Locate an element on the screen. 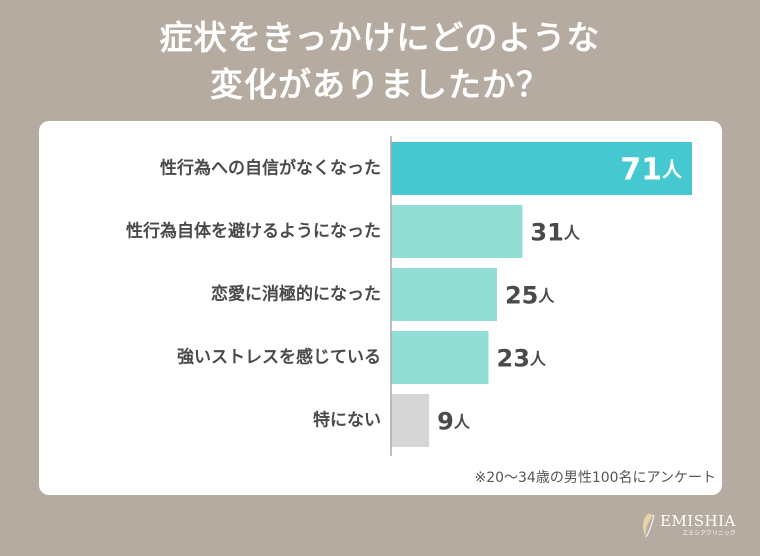 The width and height of the screenshot is (760, 556). chart-title-line-2: 変化がありましたか？ is located at coordinates (380, 84).